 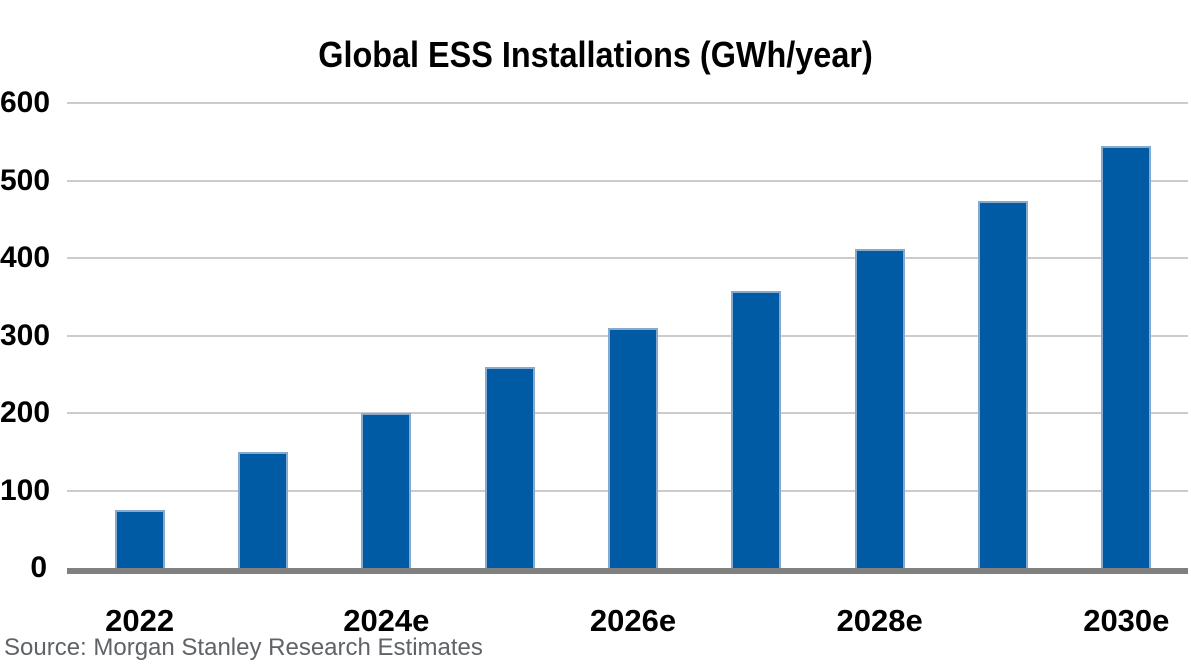 I want to click on x-tick-label-2026e: 2026e, so click(x=633, y=620).